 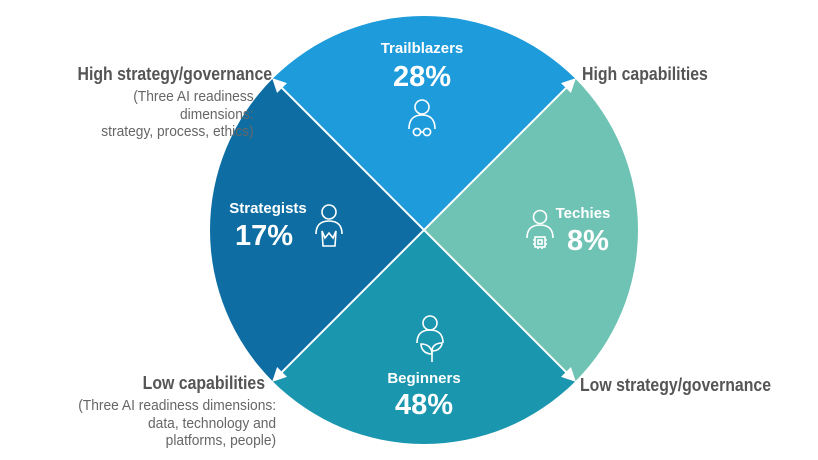 I want to click on beginners-value: 48%, so click(x=424, y=405).